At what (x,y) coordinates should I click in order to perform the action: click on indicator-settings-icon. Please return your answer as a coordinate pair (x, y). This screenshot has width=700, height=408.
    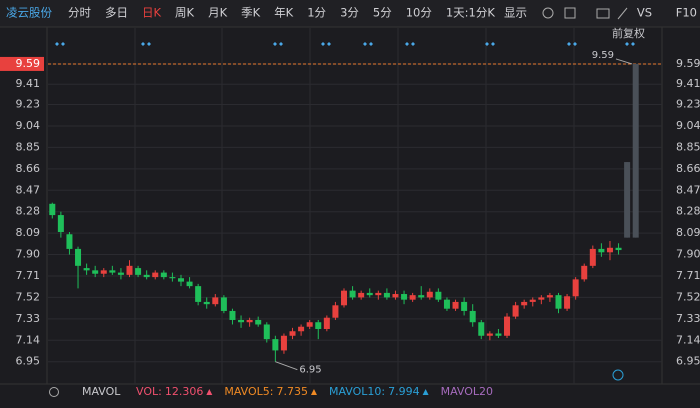
    Looking at the image, I should click on (54, 392).